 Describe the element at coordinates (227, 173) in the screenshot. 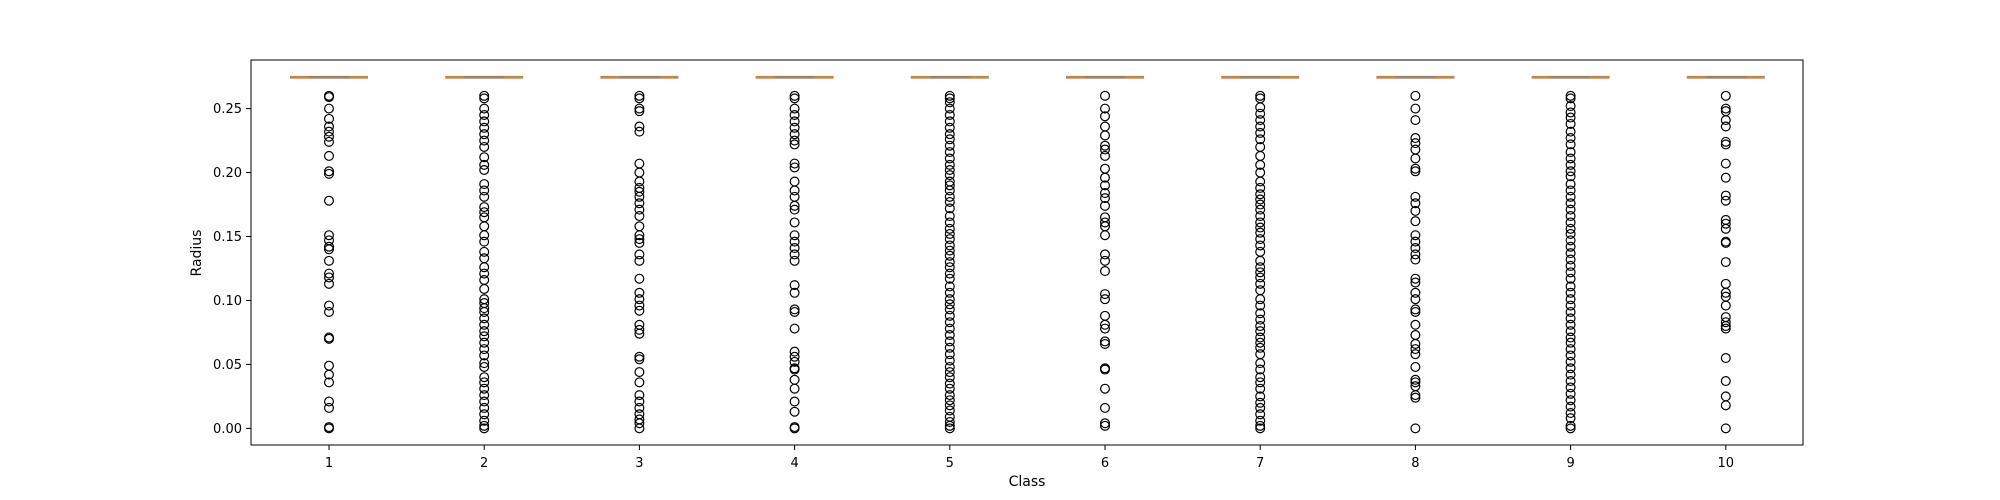

I see `y-tick-label: 0.20` at that location.